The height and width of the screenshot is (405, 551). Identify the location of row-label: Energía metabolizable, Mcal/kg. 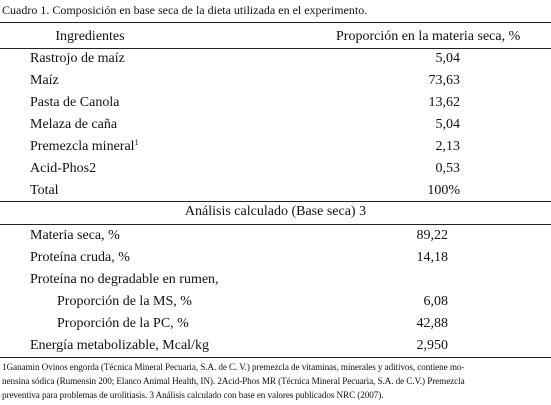
(119, 346).